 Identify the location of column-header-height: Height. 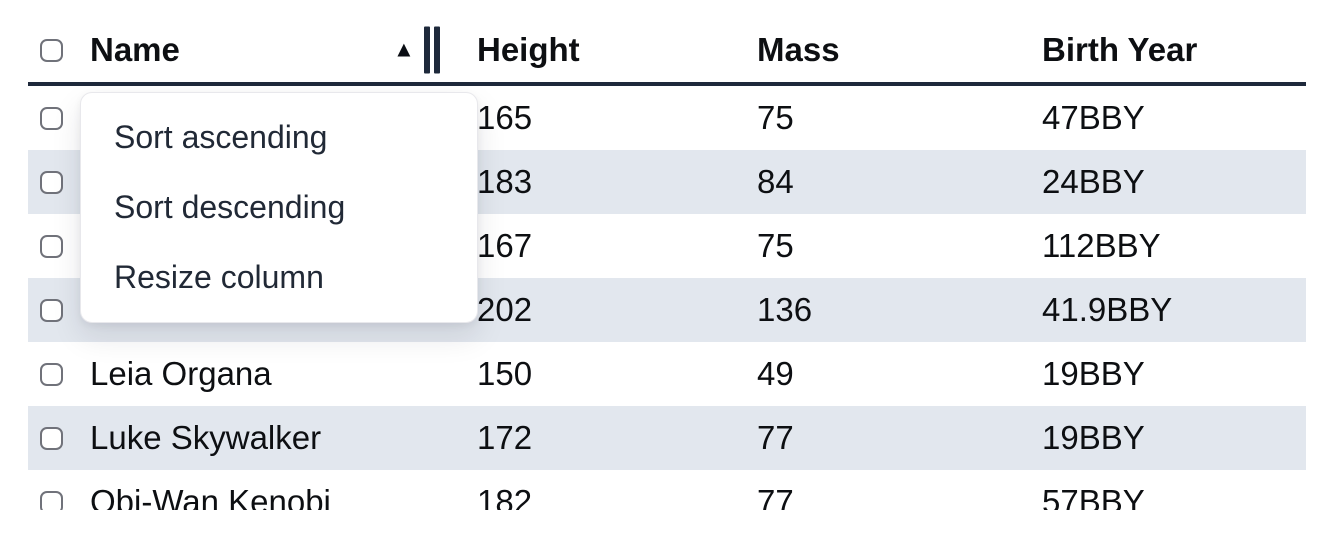
(528, 49).